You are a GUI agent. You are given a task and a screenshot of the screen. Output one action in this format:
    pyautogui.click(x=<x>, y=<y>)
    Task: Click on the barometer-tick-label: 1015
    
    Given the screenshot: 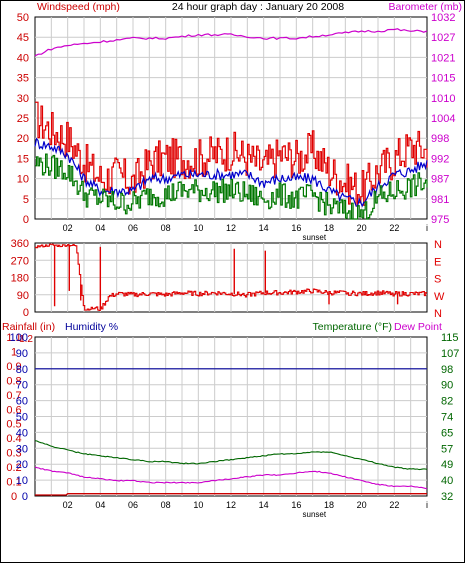 What is the action you would take?
    pyautogui.click(x=443, y=79)
    